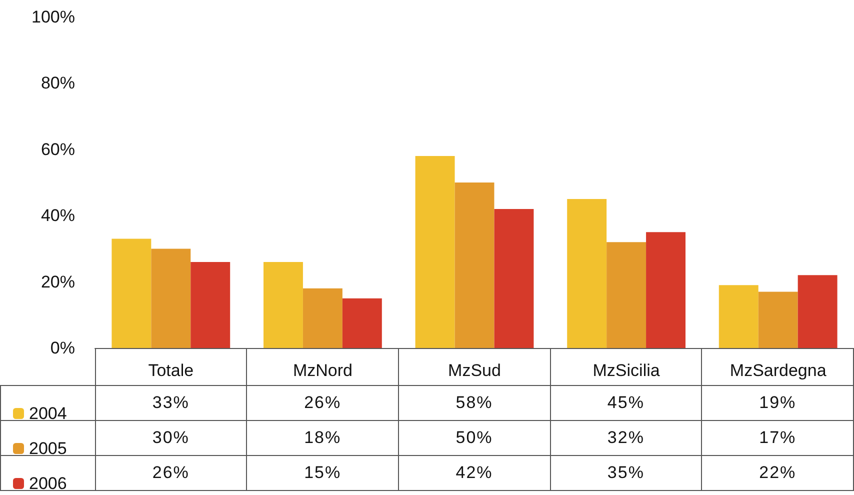  I want to click on legend-label: 2006, so click(48, 483).